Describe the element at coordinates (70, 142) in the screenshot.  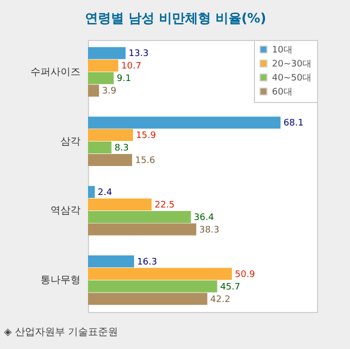
I see `y-tick-label: 삼각` at that location.